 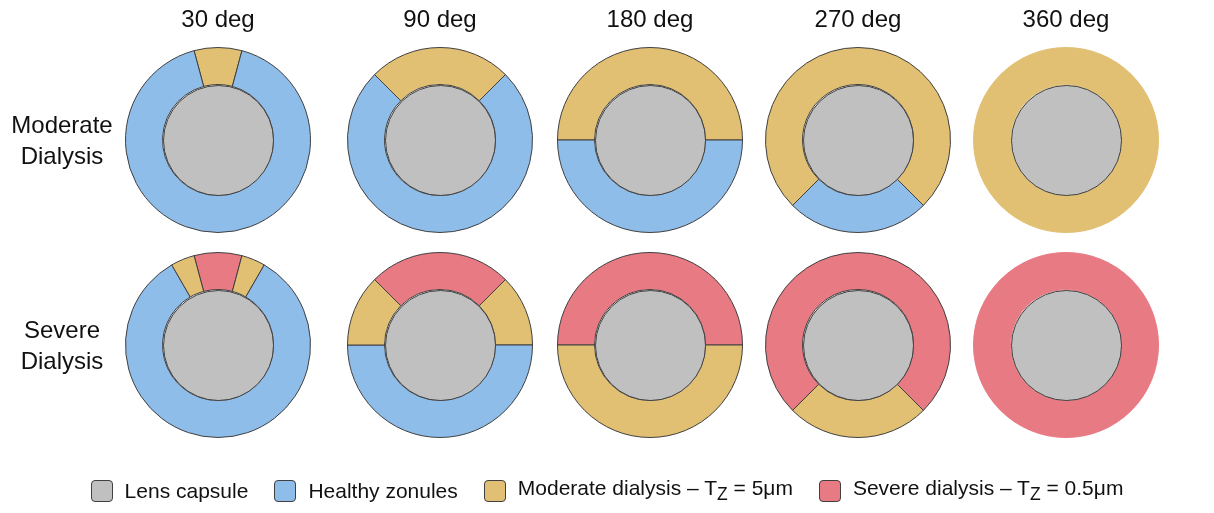 What do you see at coordinates (383, 490) in the screenshot?
I see `category-label: Healthy zonules` at bounding box center [383, 490].